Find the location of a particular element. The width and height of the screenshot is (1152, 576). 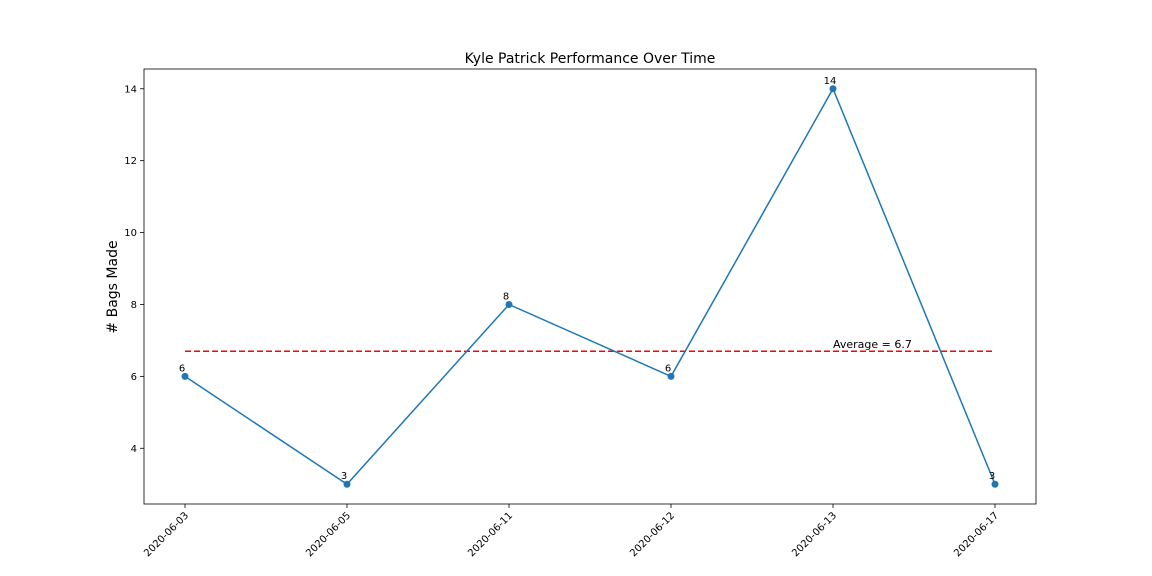

x-tick-label: 2020-06-17 is located at coordinates (976, 534).